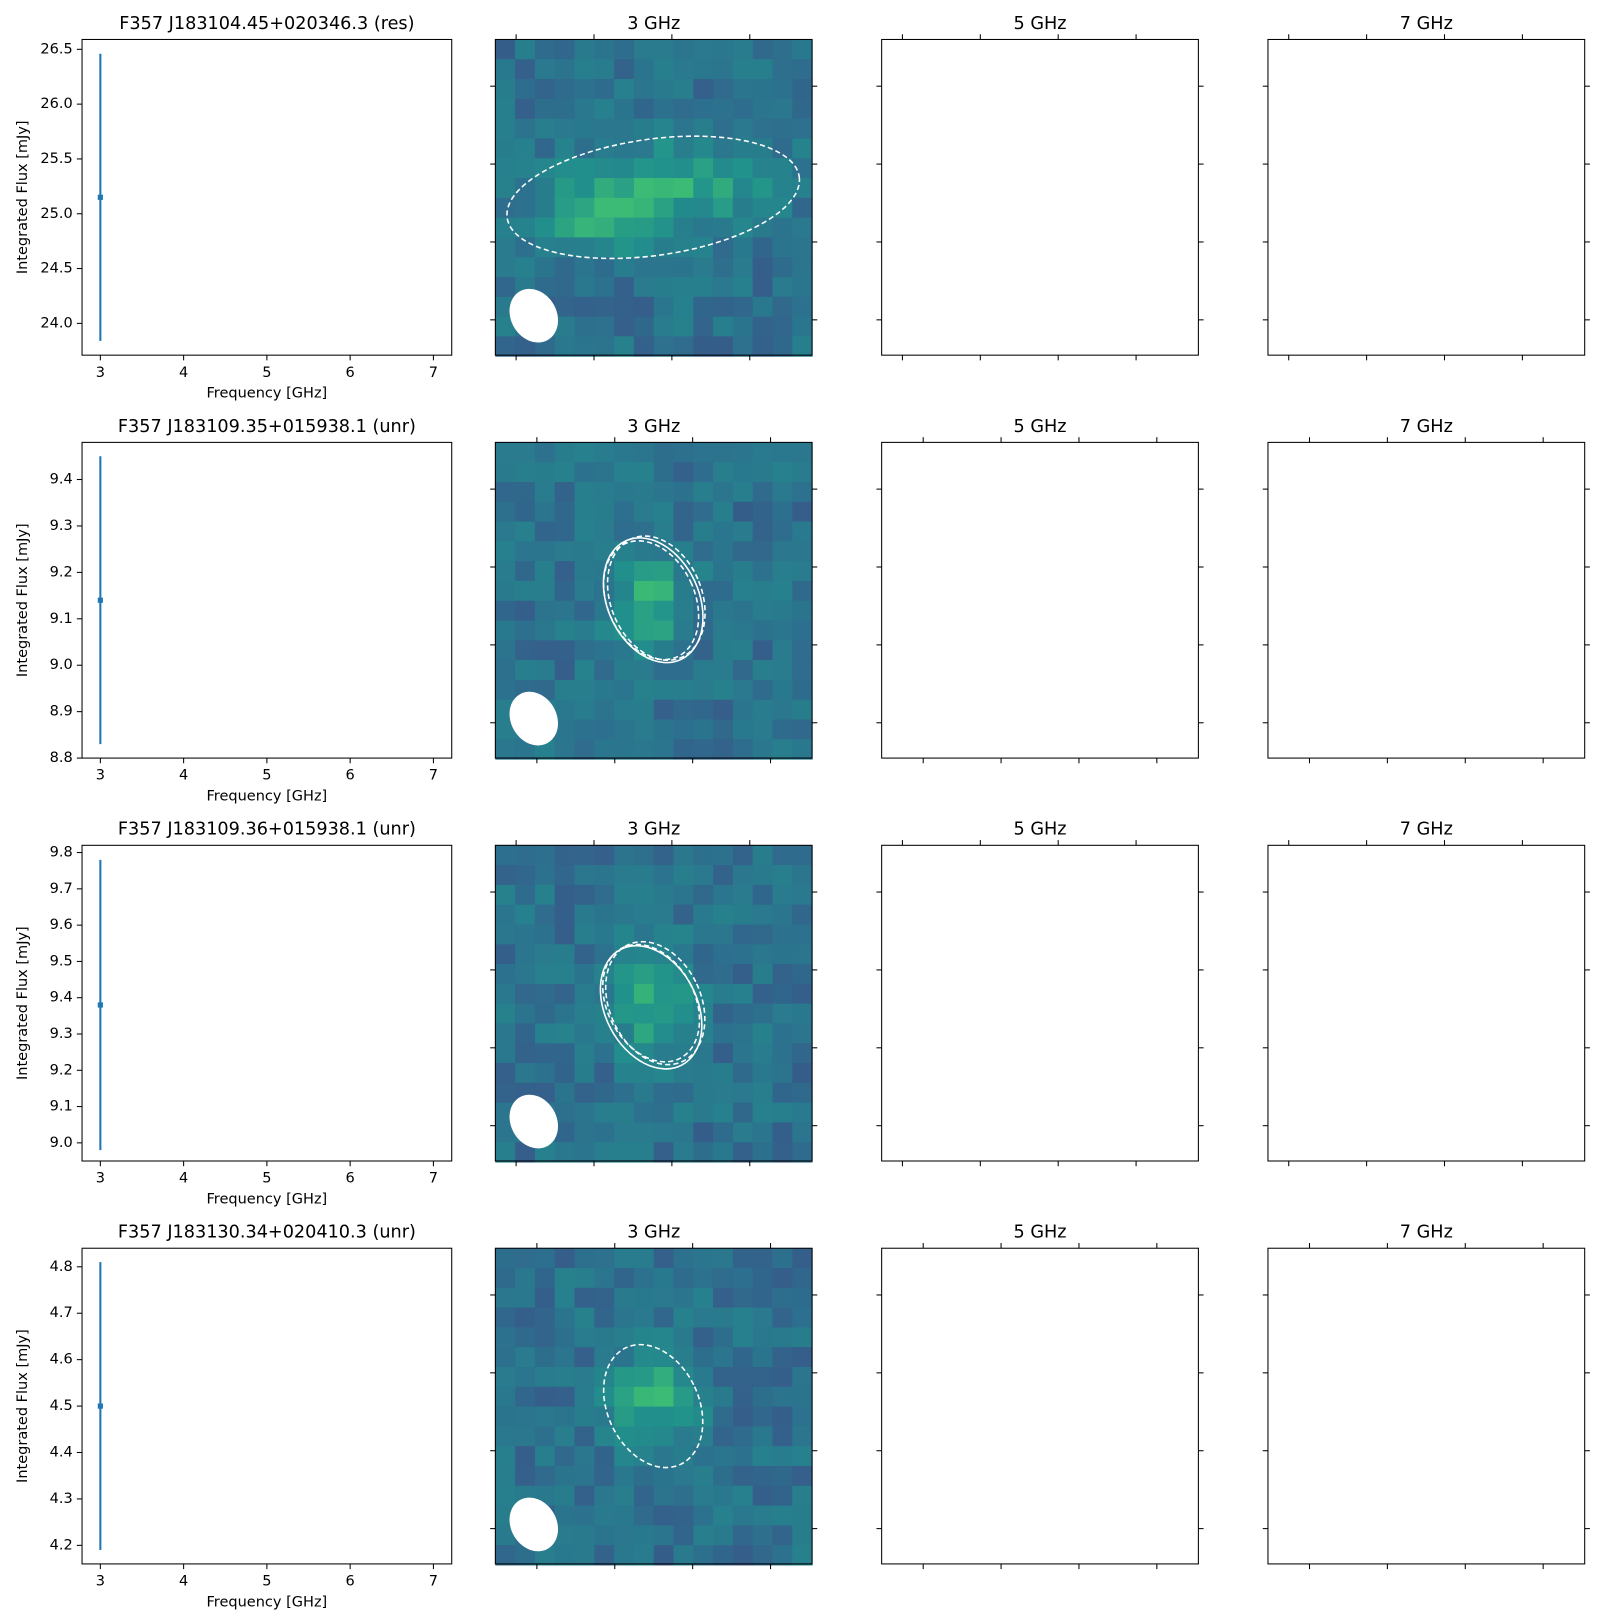  I want to click on y-tick-label: 26.0, so click(56, 104).